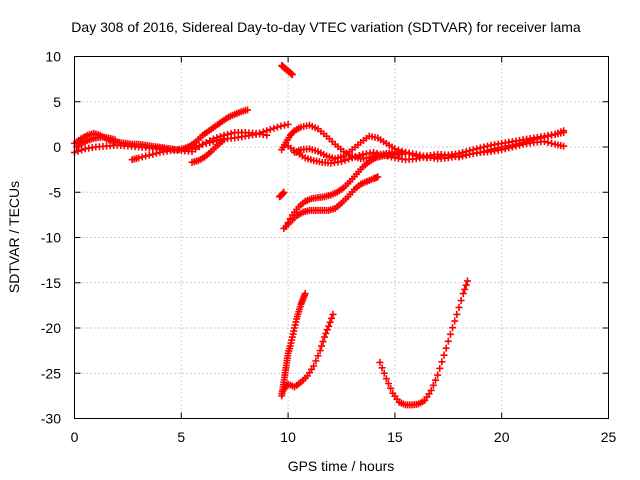  I want to click on x-axis-label: GPS time / hours, so click(341, 466).